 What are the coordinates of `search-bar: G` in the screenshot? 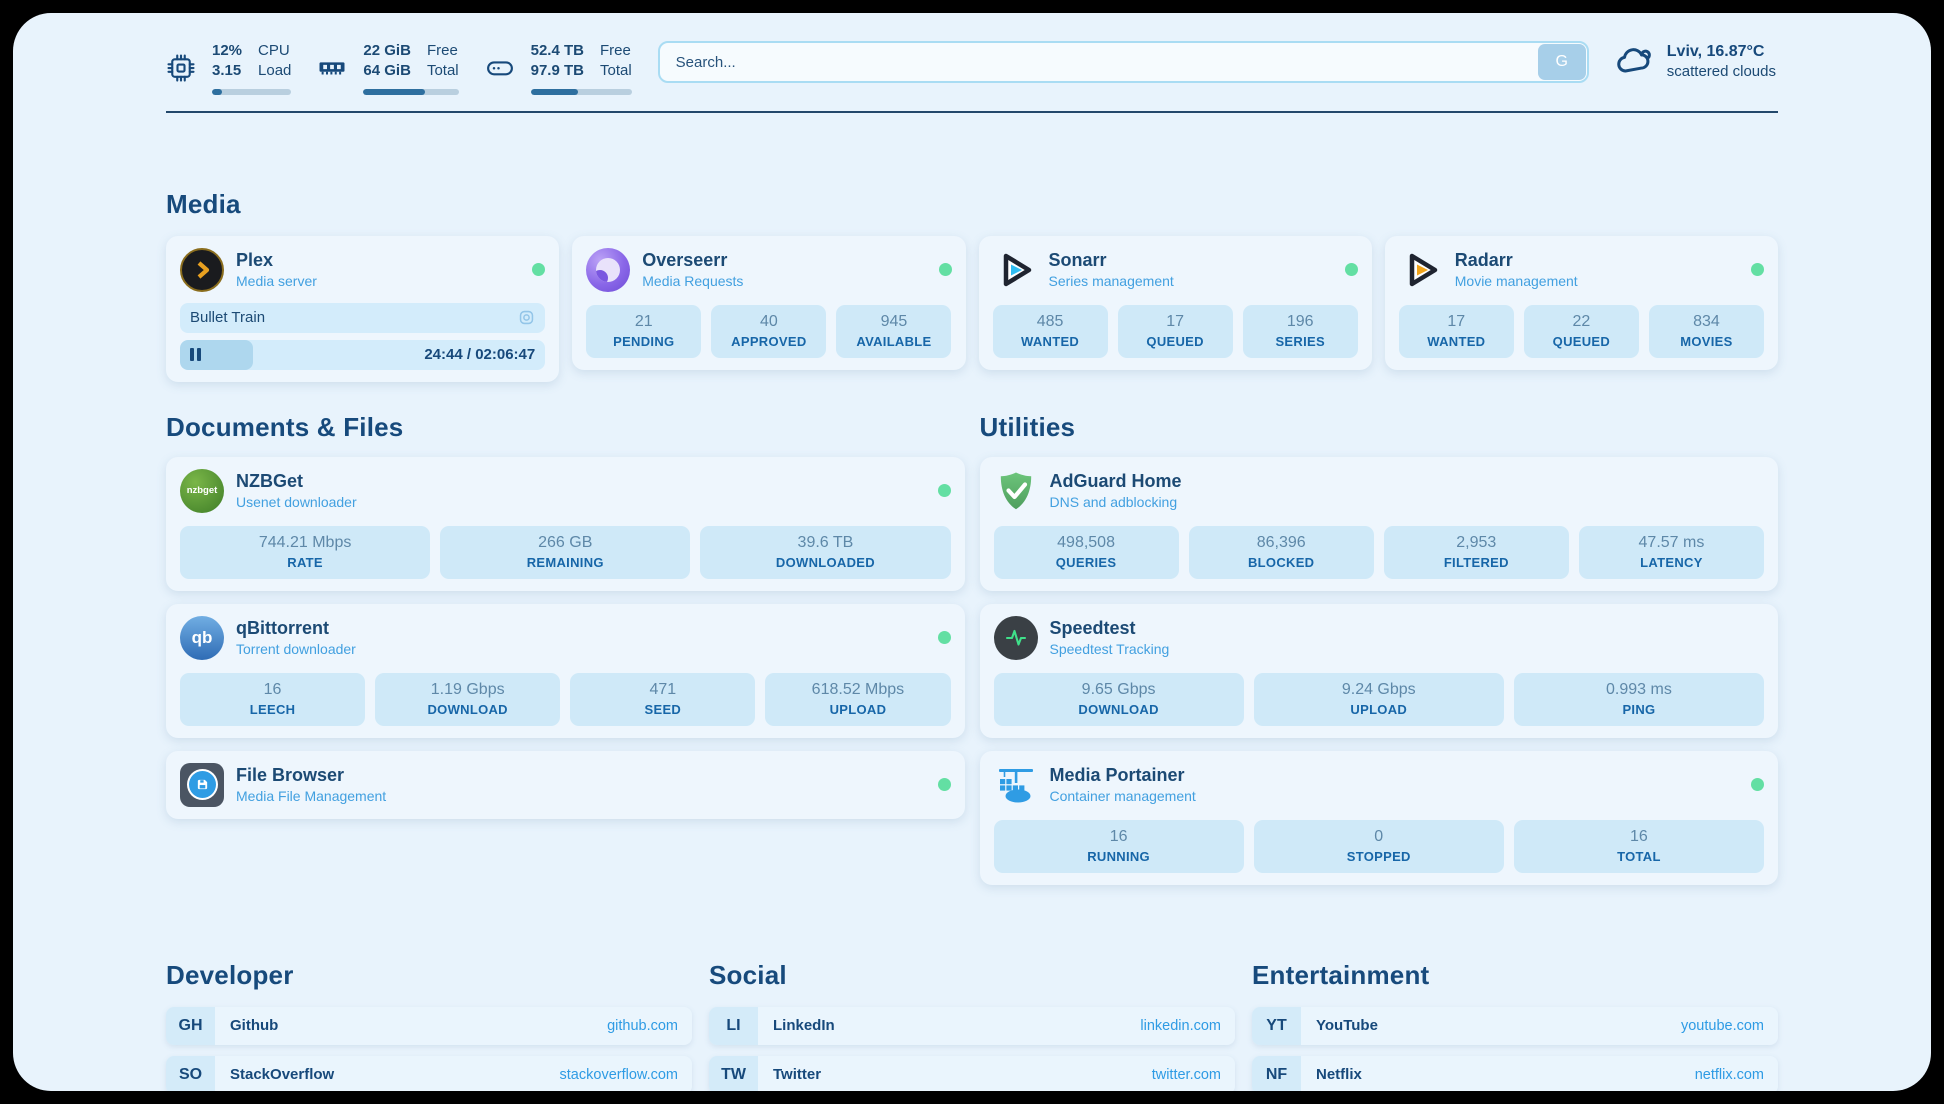 It's located at (1123, 62).